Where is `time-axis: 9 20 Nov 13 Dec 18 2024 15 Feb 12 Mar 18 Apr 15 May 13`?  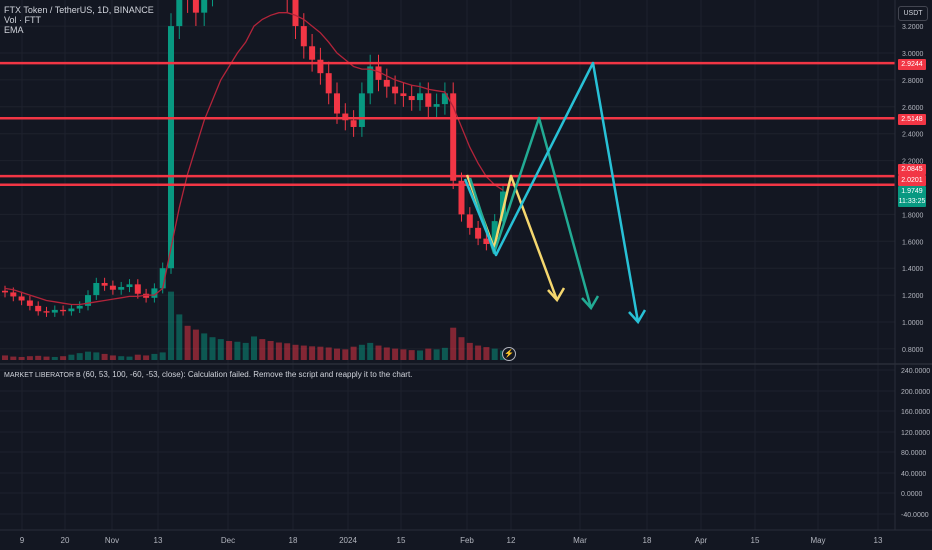
time-axis: 9 20 Nov 13 Dec 18 2024 15 Feb 12 Mar 18 Apr 15 May 13 is located at coordinates (451, 540).